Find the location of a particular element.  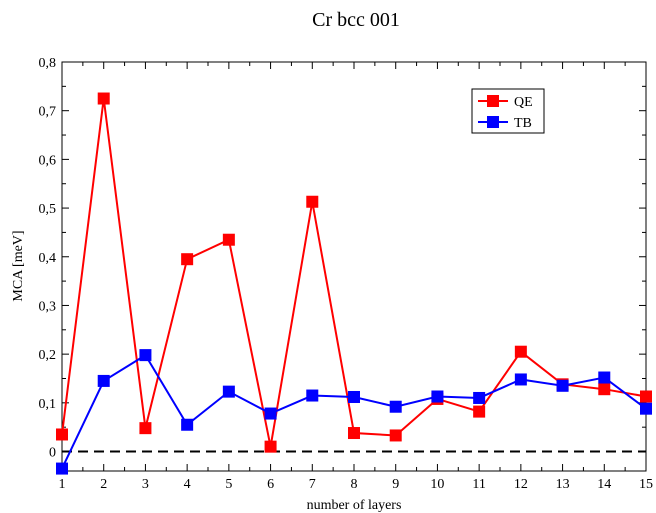

x-tick-label: 13 is located at coordinates (563, 484).